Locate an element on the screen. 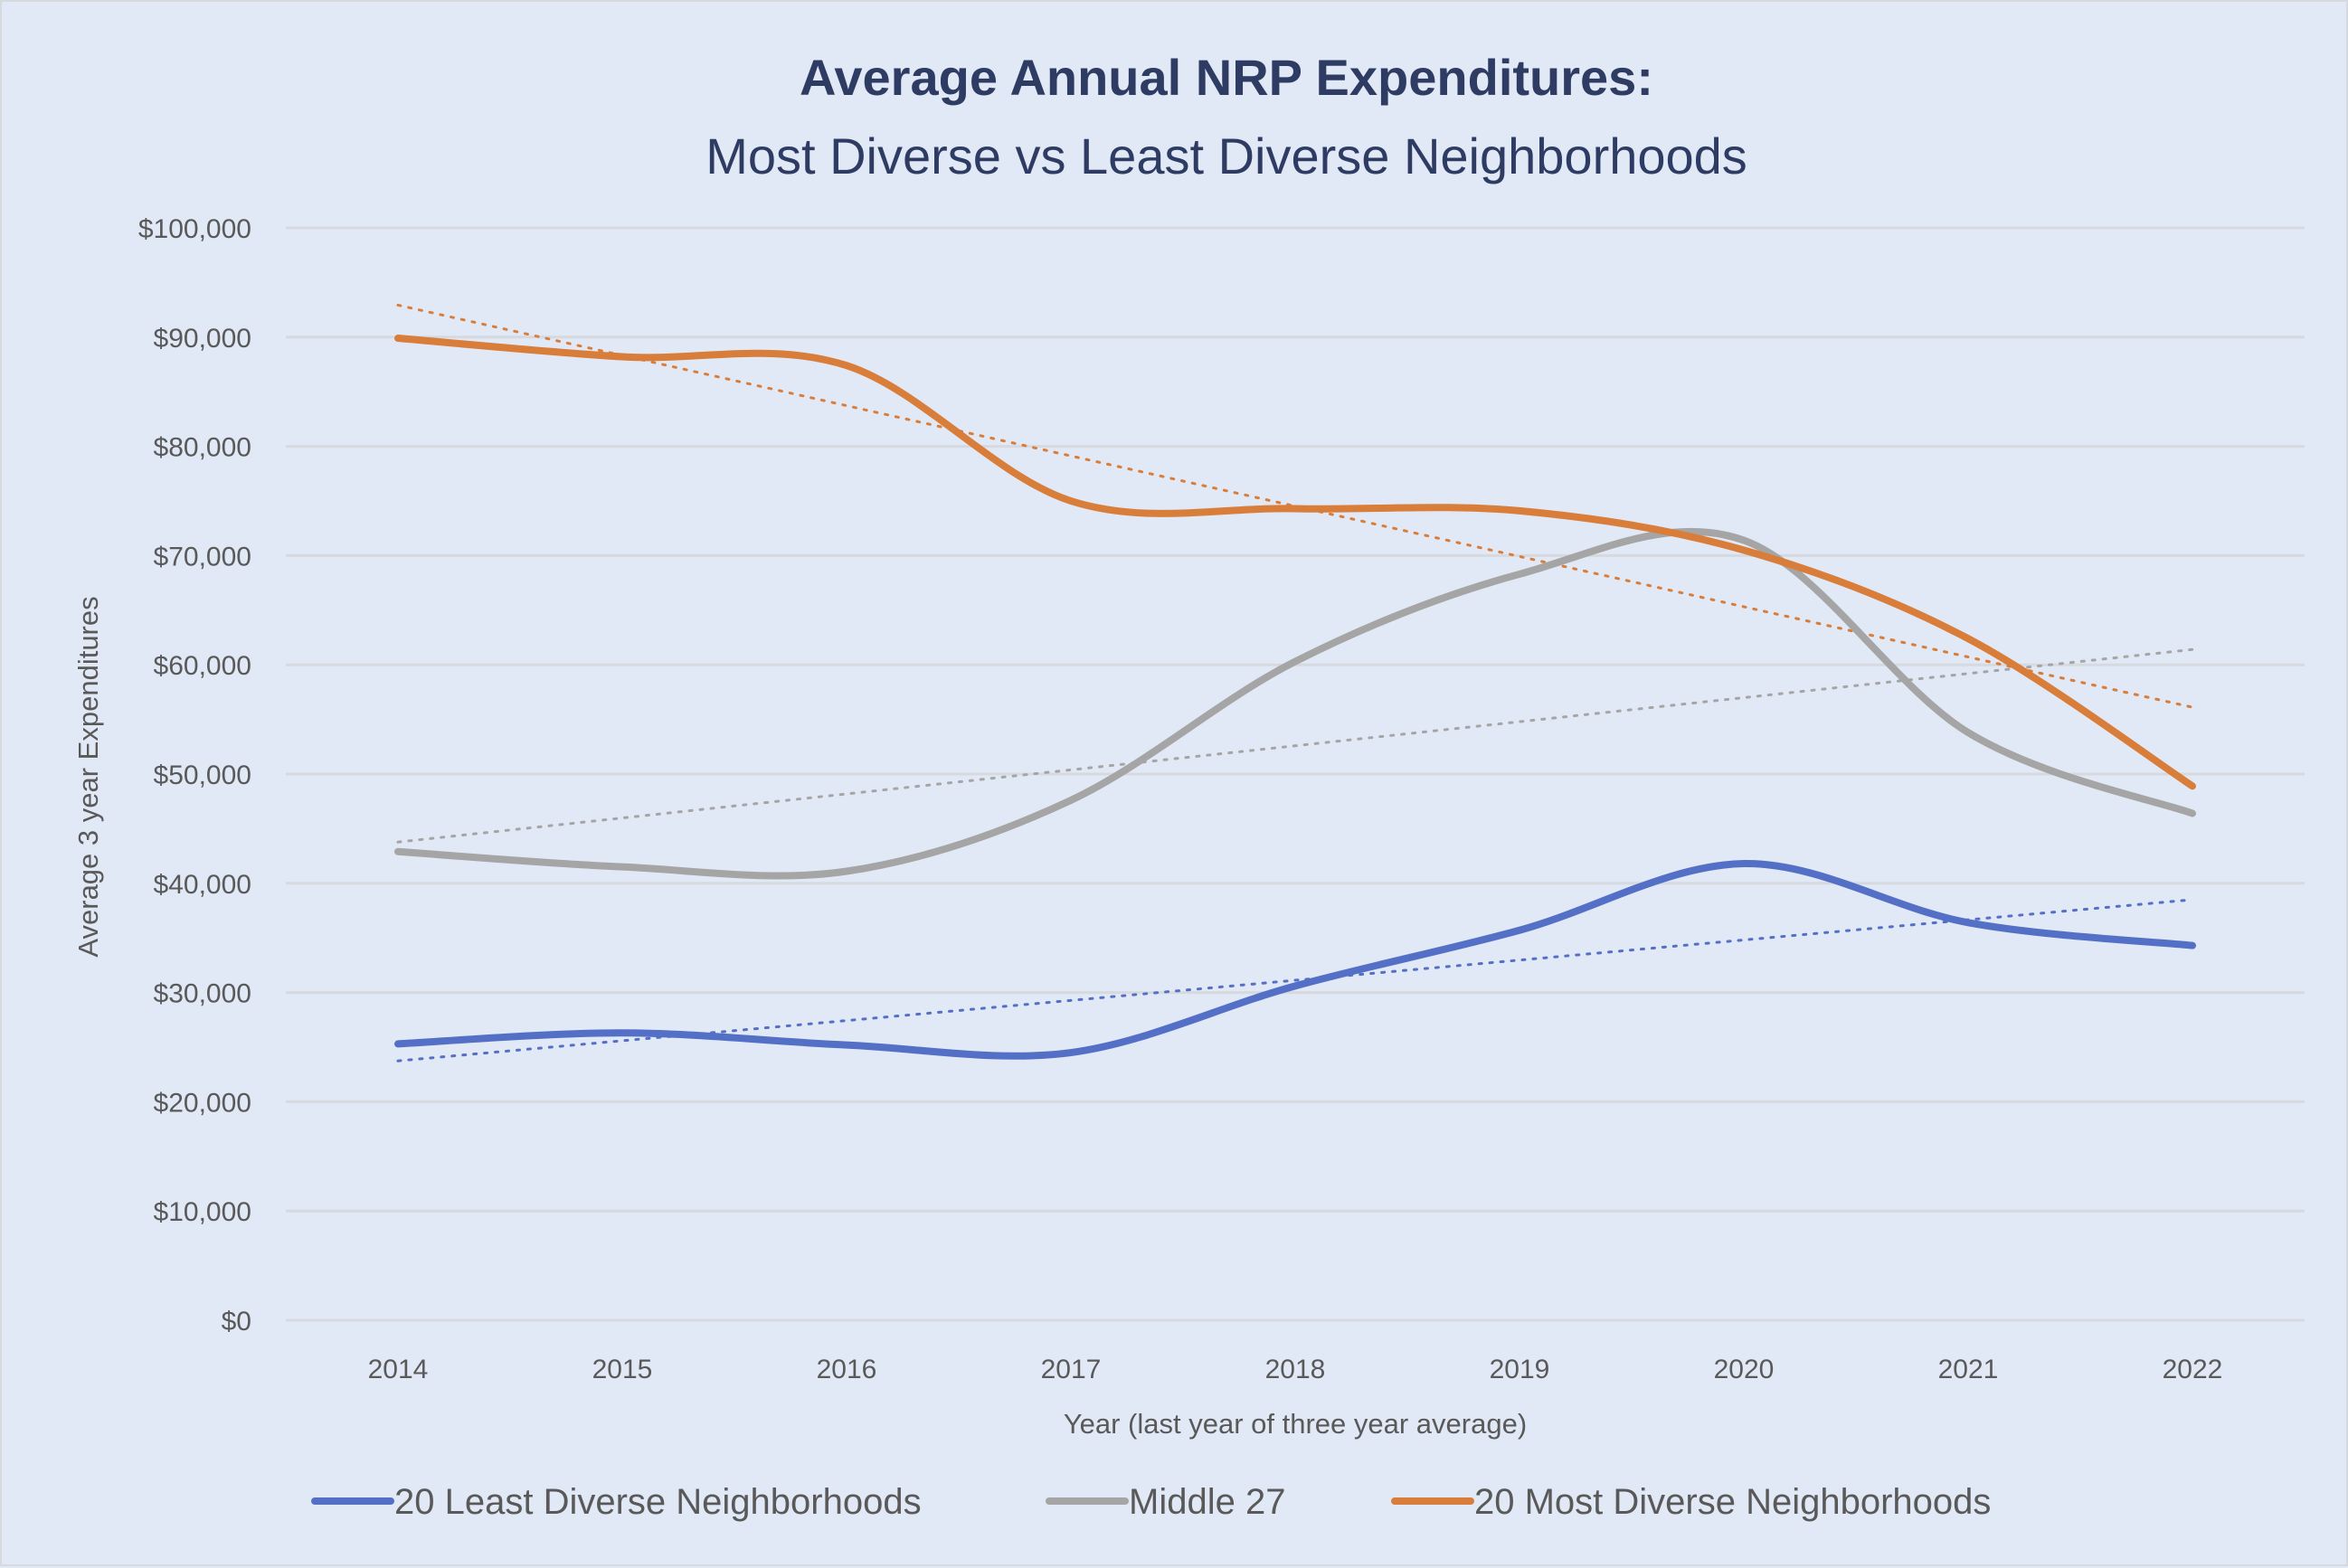  y-axis-title: Average 3 year Expenditures is located at coordinates (88, 776).